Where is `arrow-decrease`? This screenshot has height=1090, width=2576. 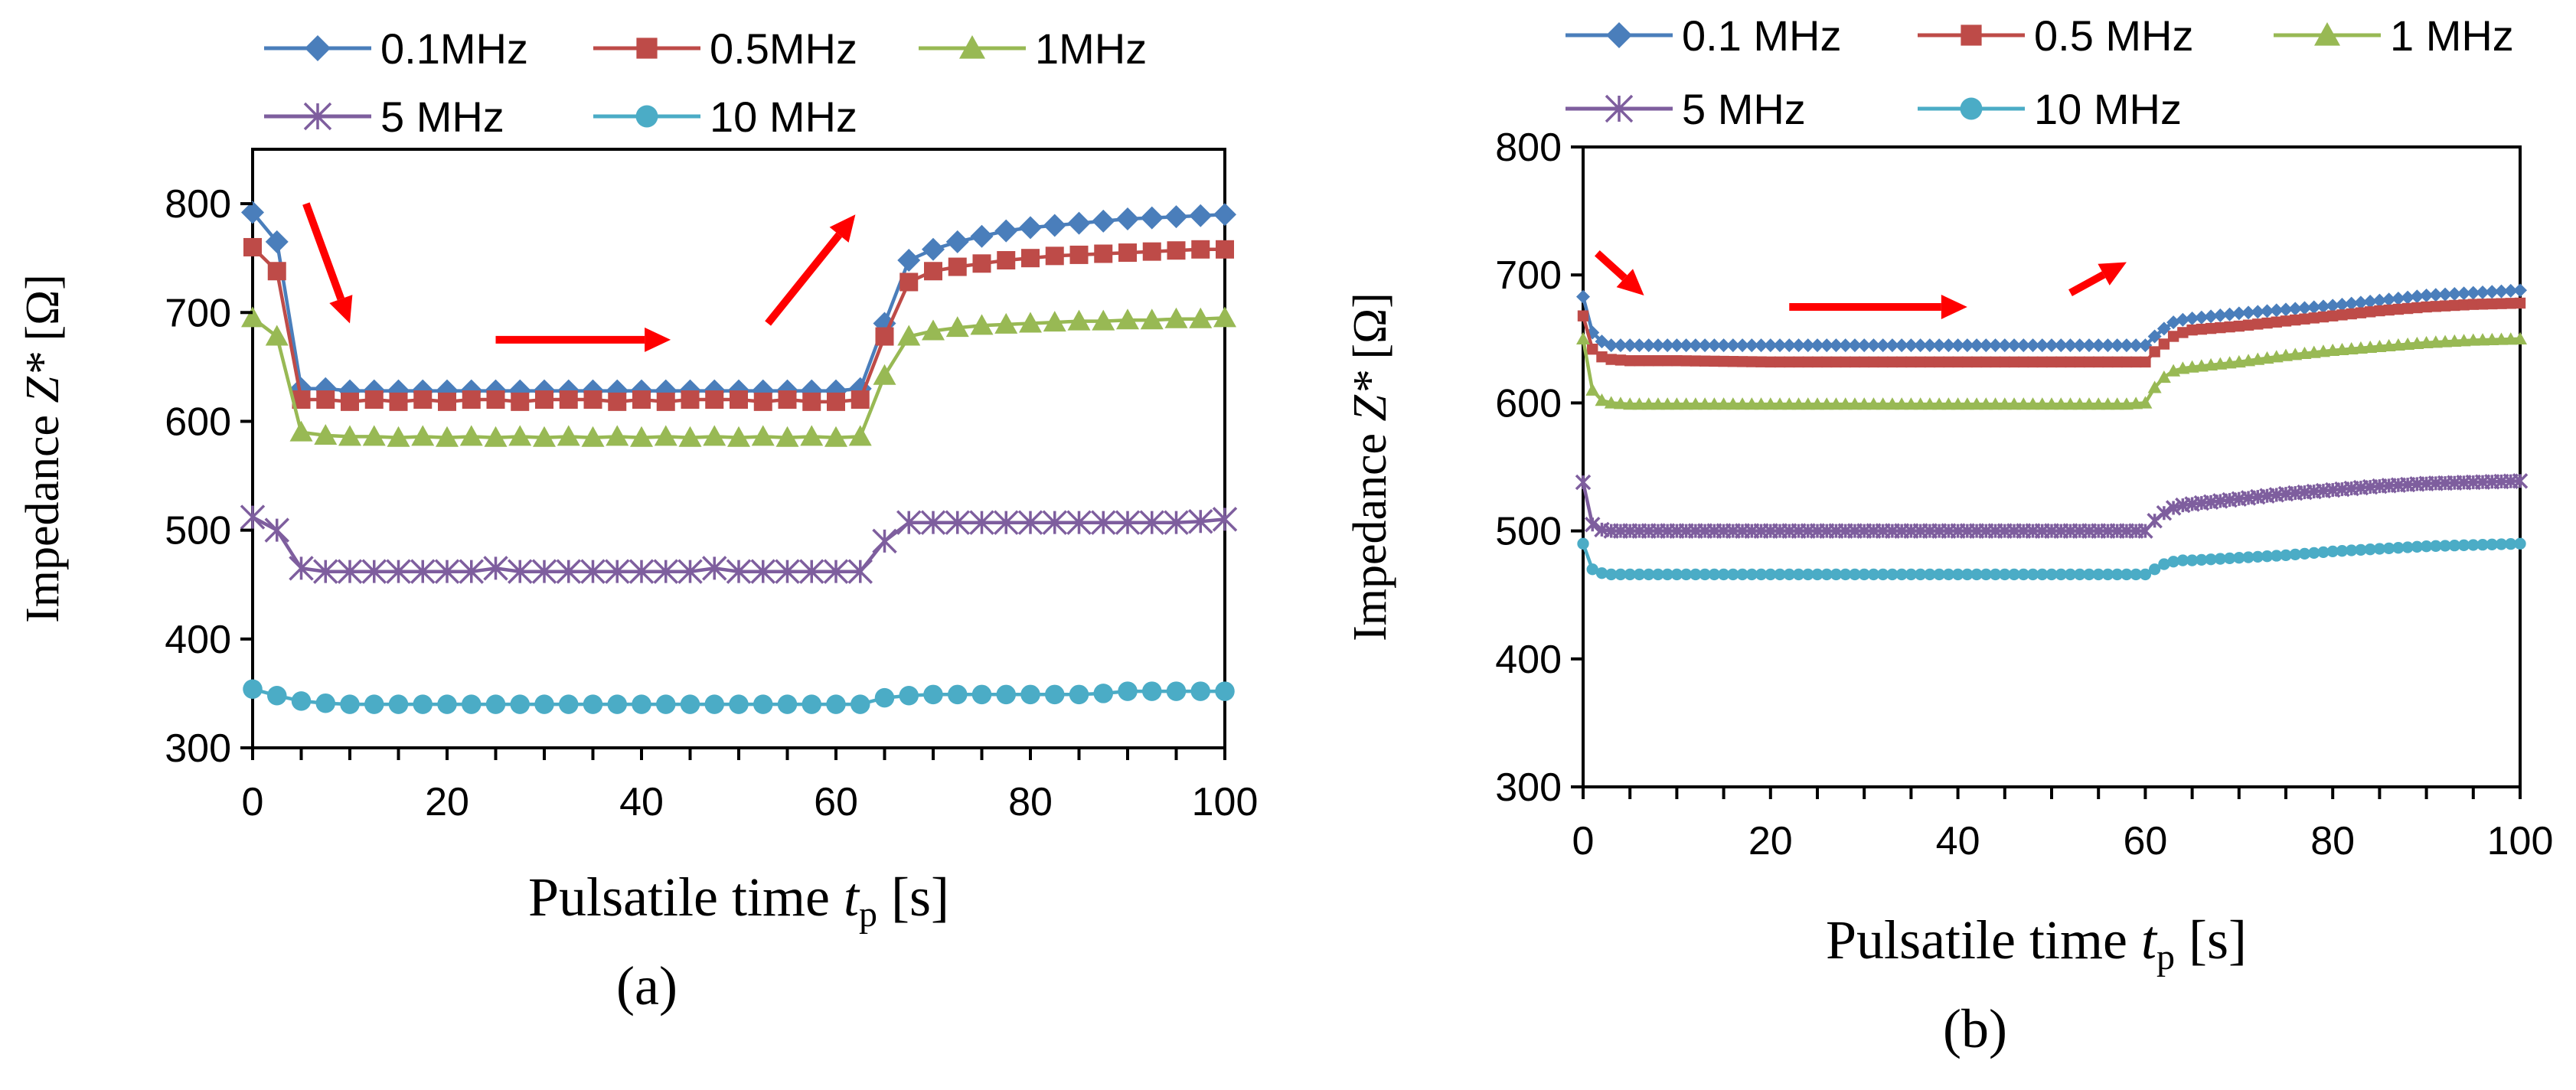 arrow-decrease is located at coordinates (1619, 272).